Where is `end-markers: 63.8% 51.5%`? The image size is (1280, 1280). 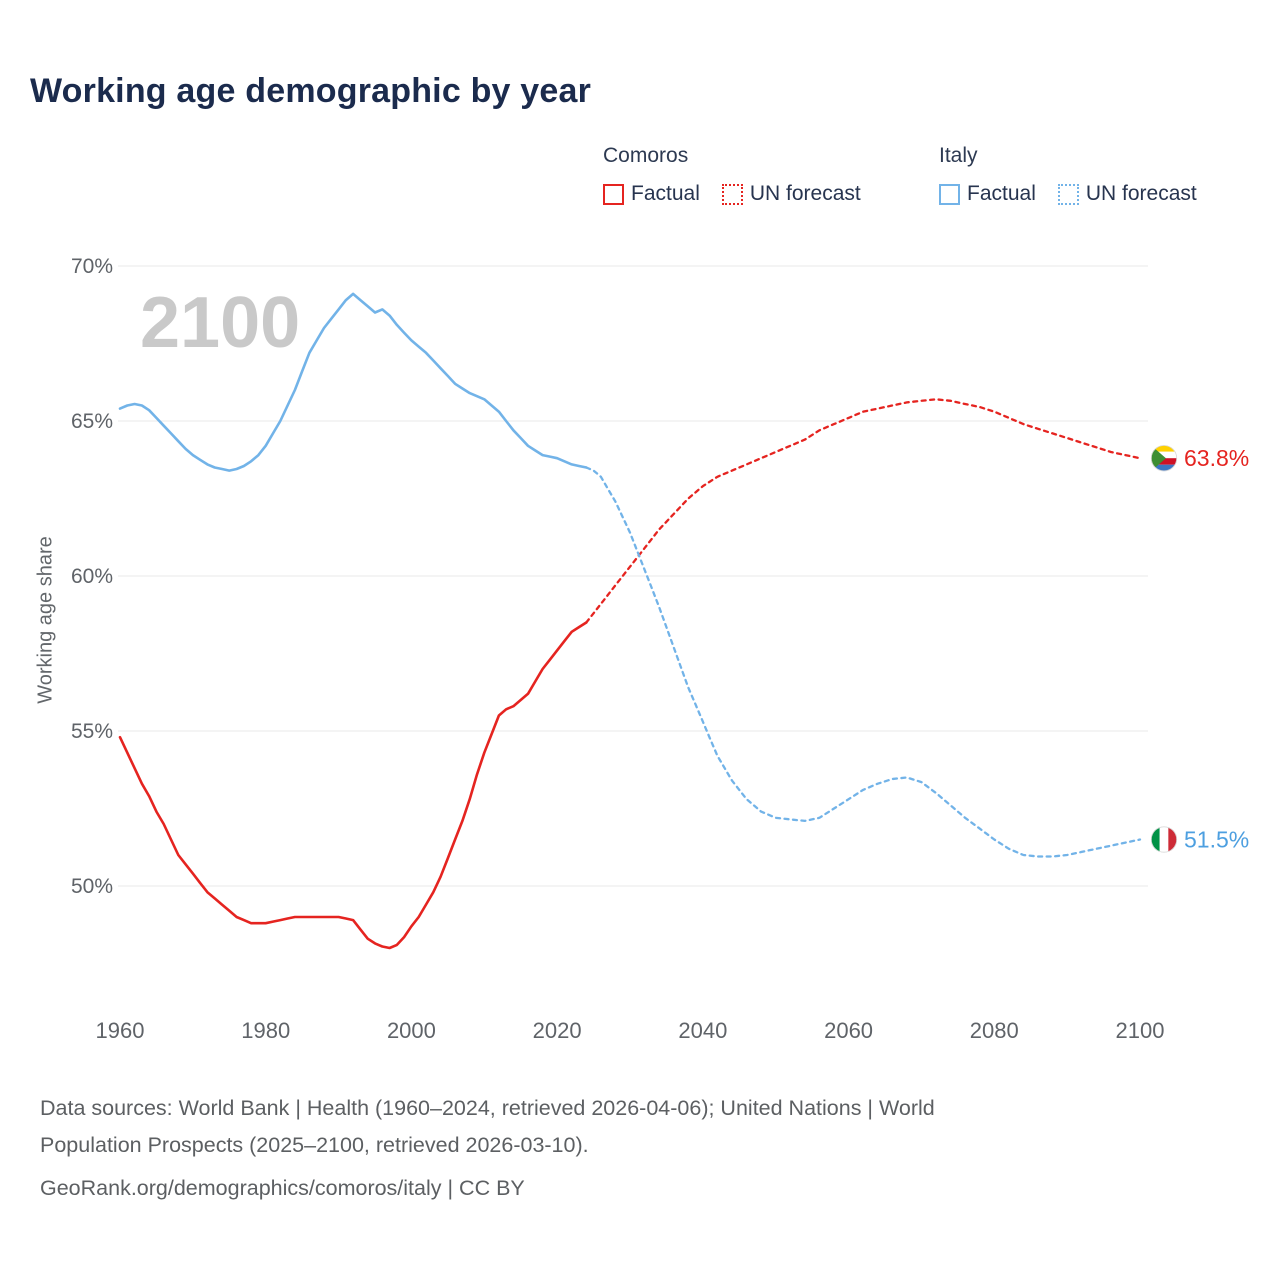 end-markers: 63.8% 51.5% is located at coordinates (1199, 649).